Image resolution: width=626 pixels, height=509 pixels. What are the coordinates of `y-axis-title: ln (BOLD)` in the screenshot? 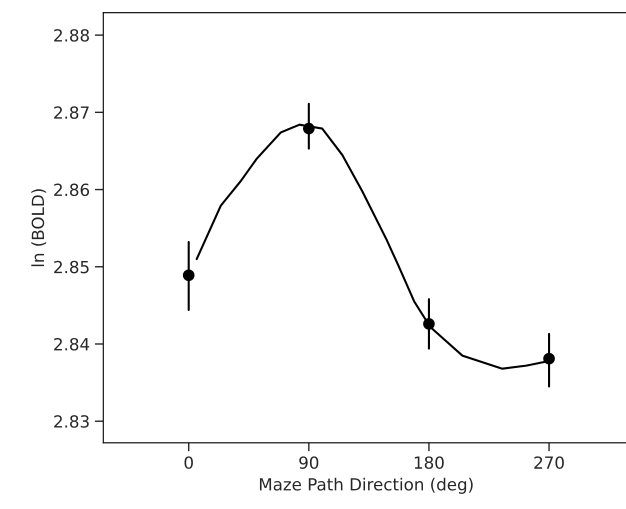 It's located at (38, 227).